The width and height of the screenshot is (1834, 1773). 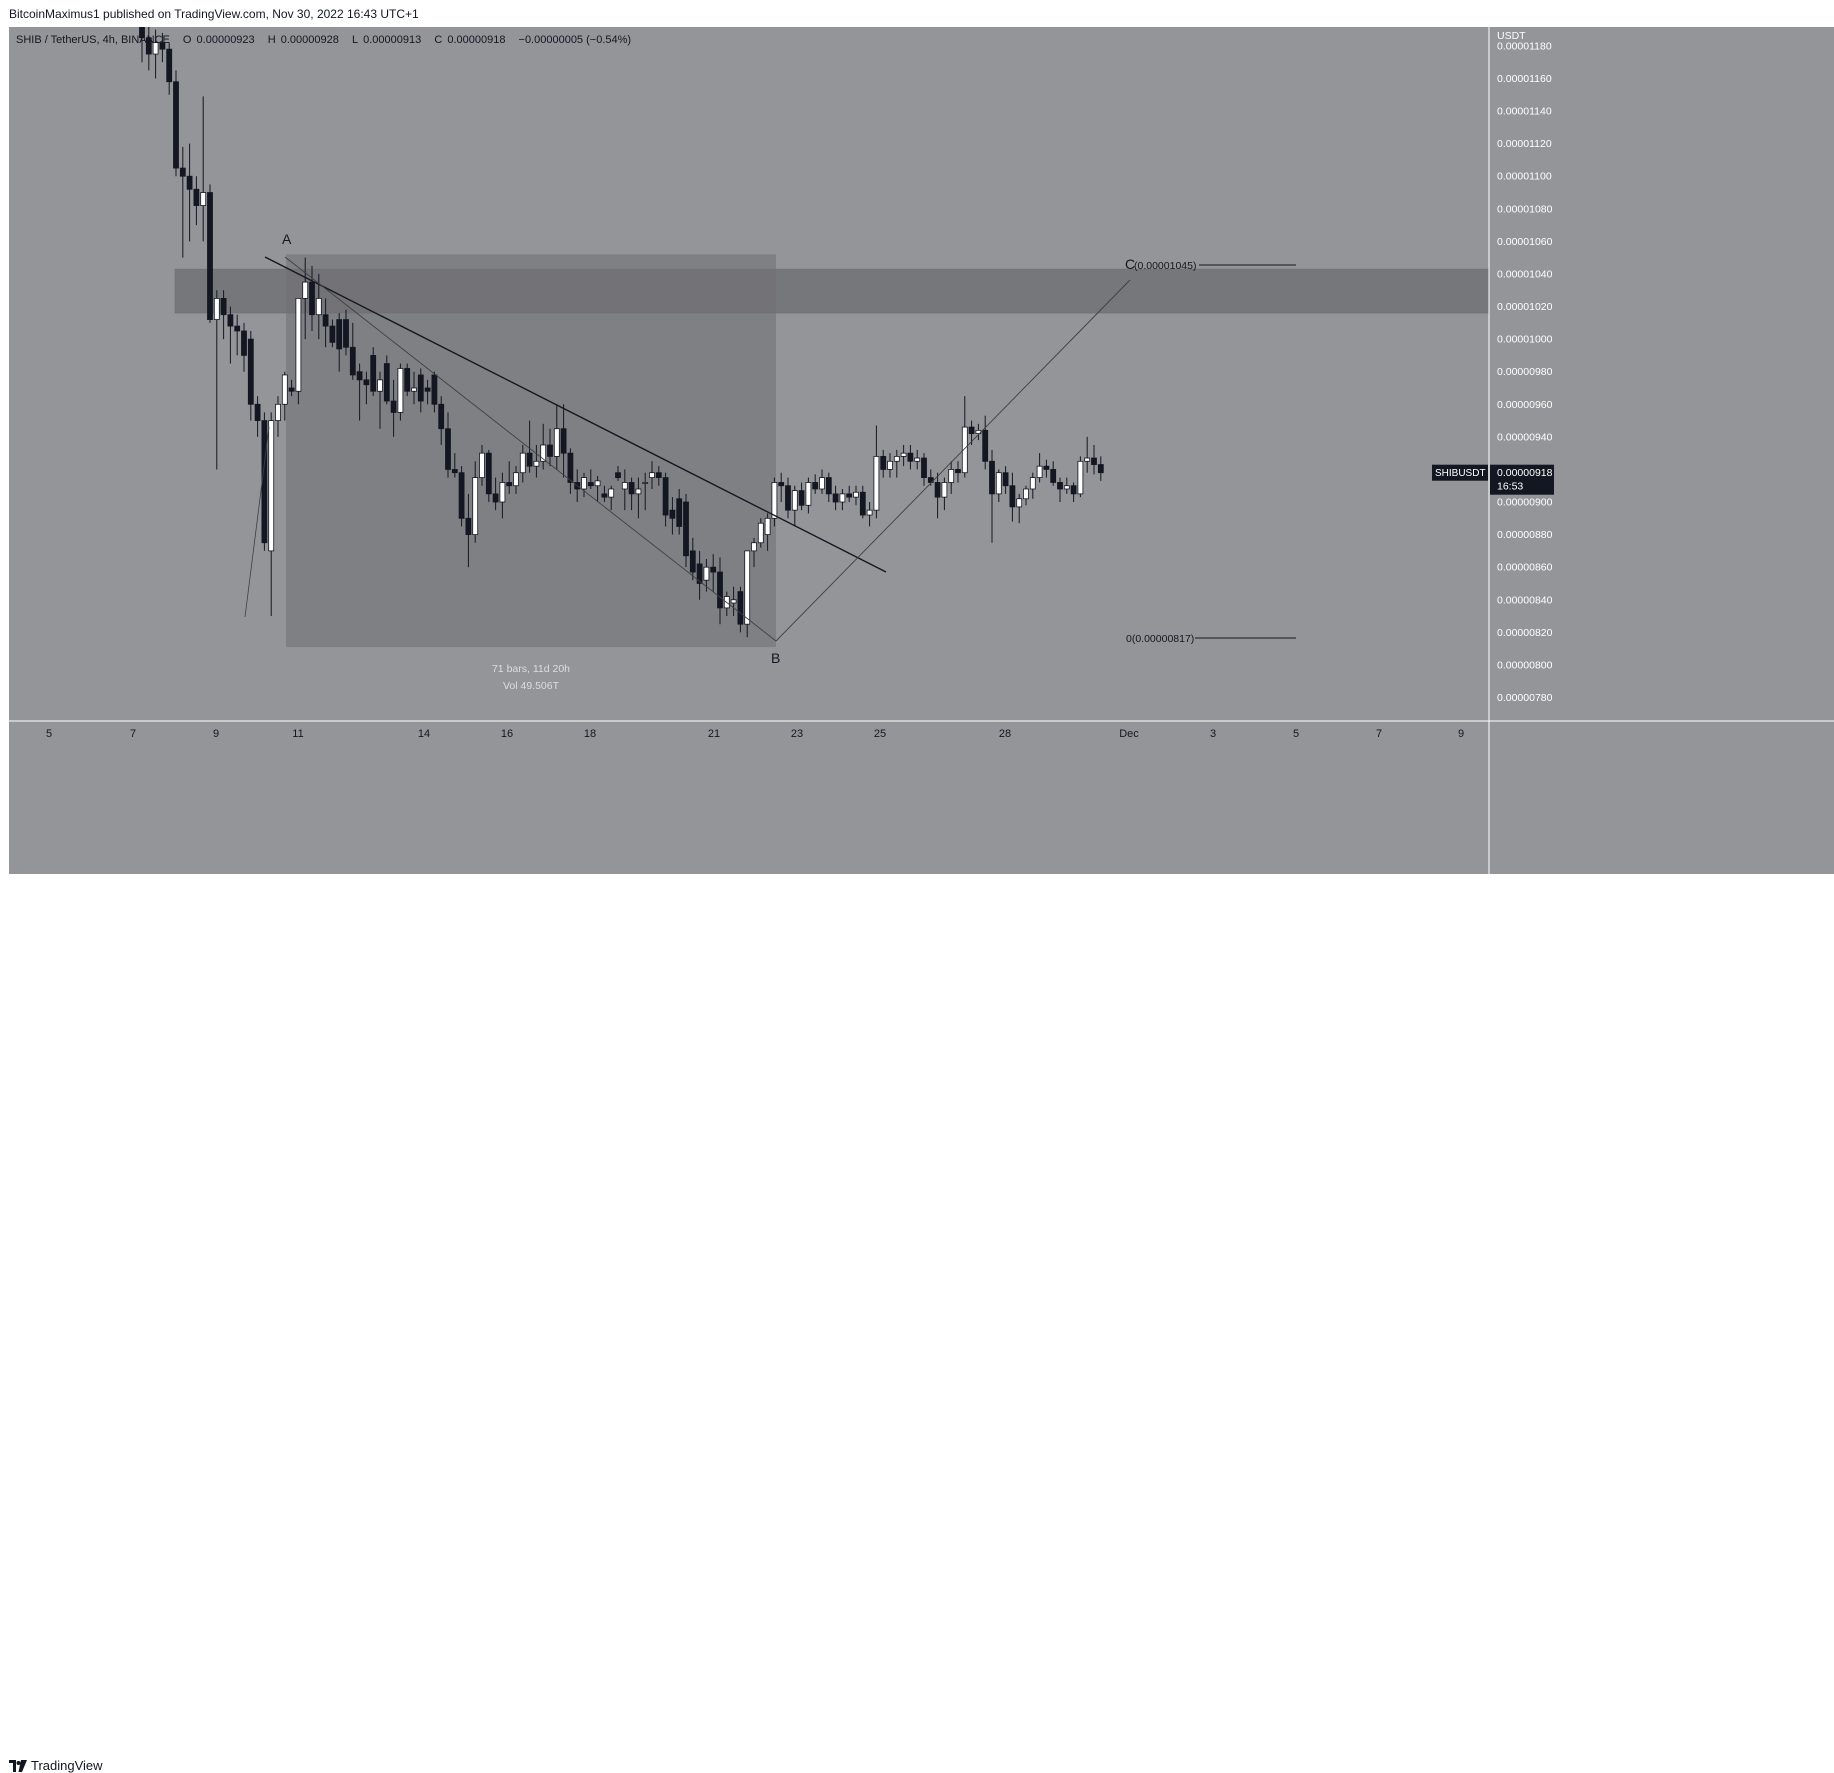 What do you see at coordinates (355, 40) in the screenshot?
I see `legend-low-key: L` at bounding box center [355, 40].